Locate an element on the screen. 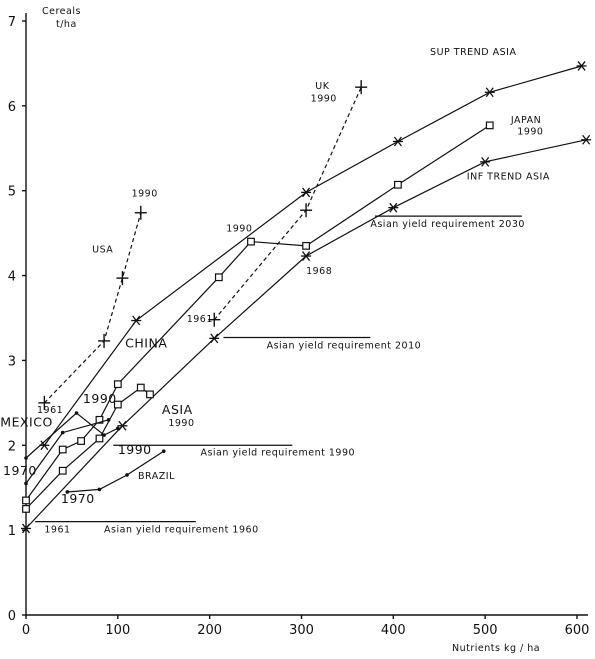  series-brazil is located at coordinates (115, 471).